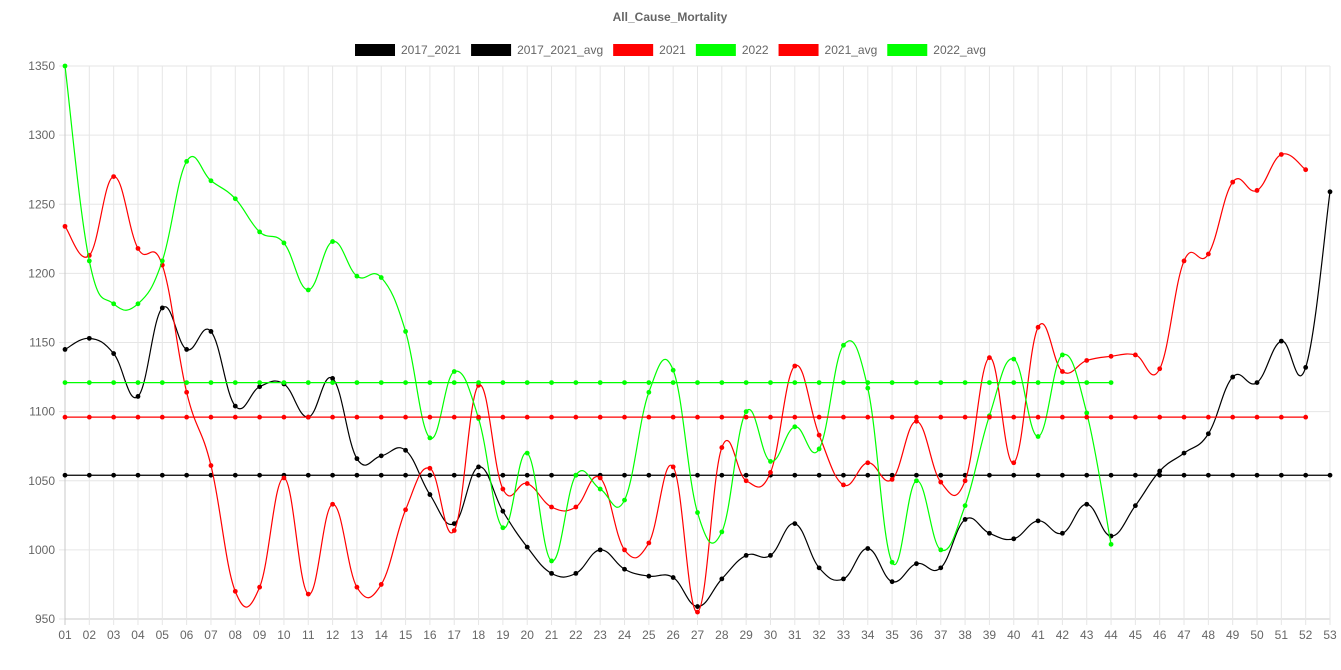 Image resolution: width=1341 pixels, height=670 pixels. Describe the element at coordinates (1306, 635) in the screenshot. I see `x-tick-label: 52` at that location.